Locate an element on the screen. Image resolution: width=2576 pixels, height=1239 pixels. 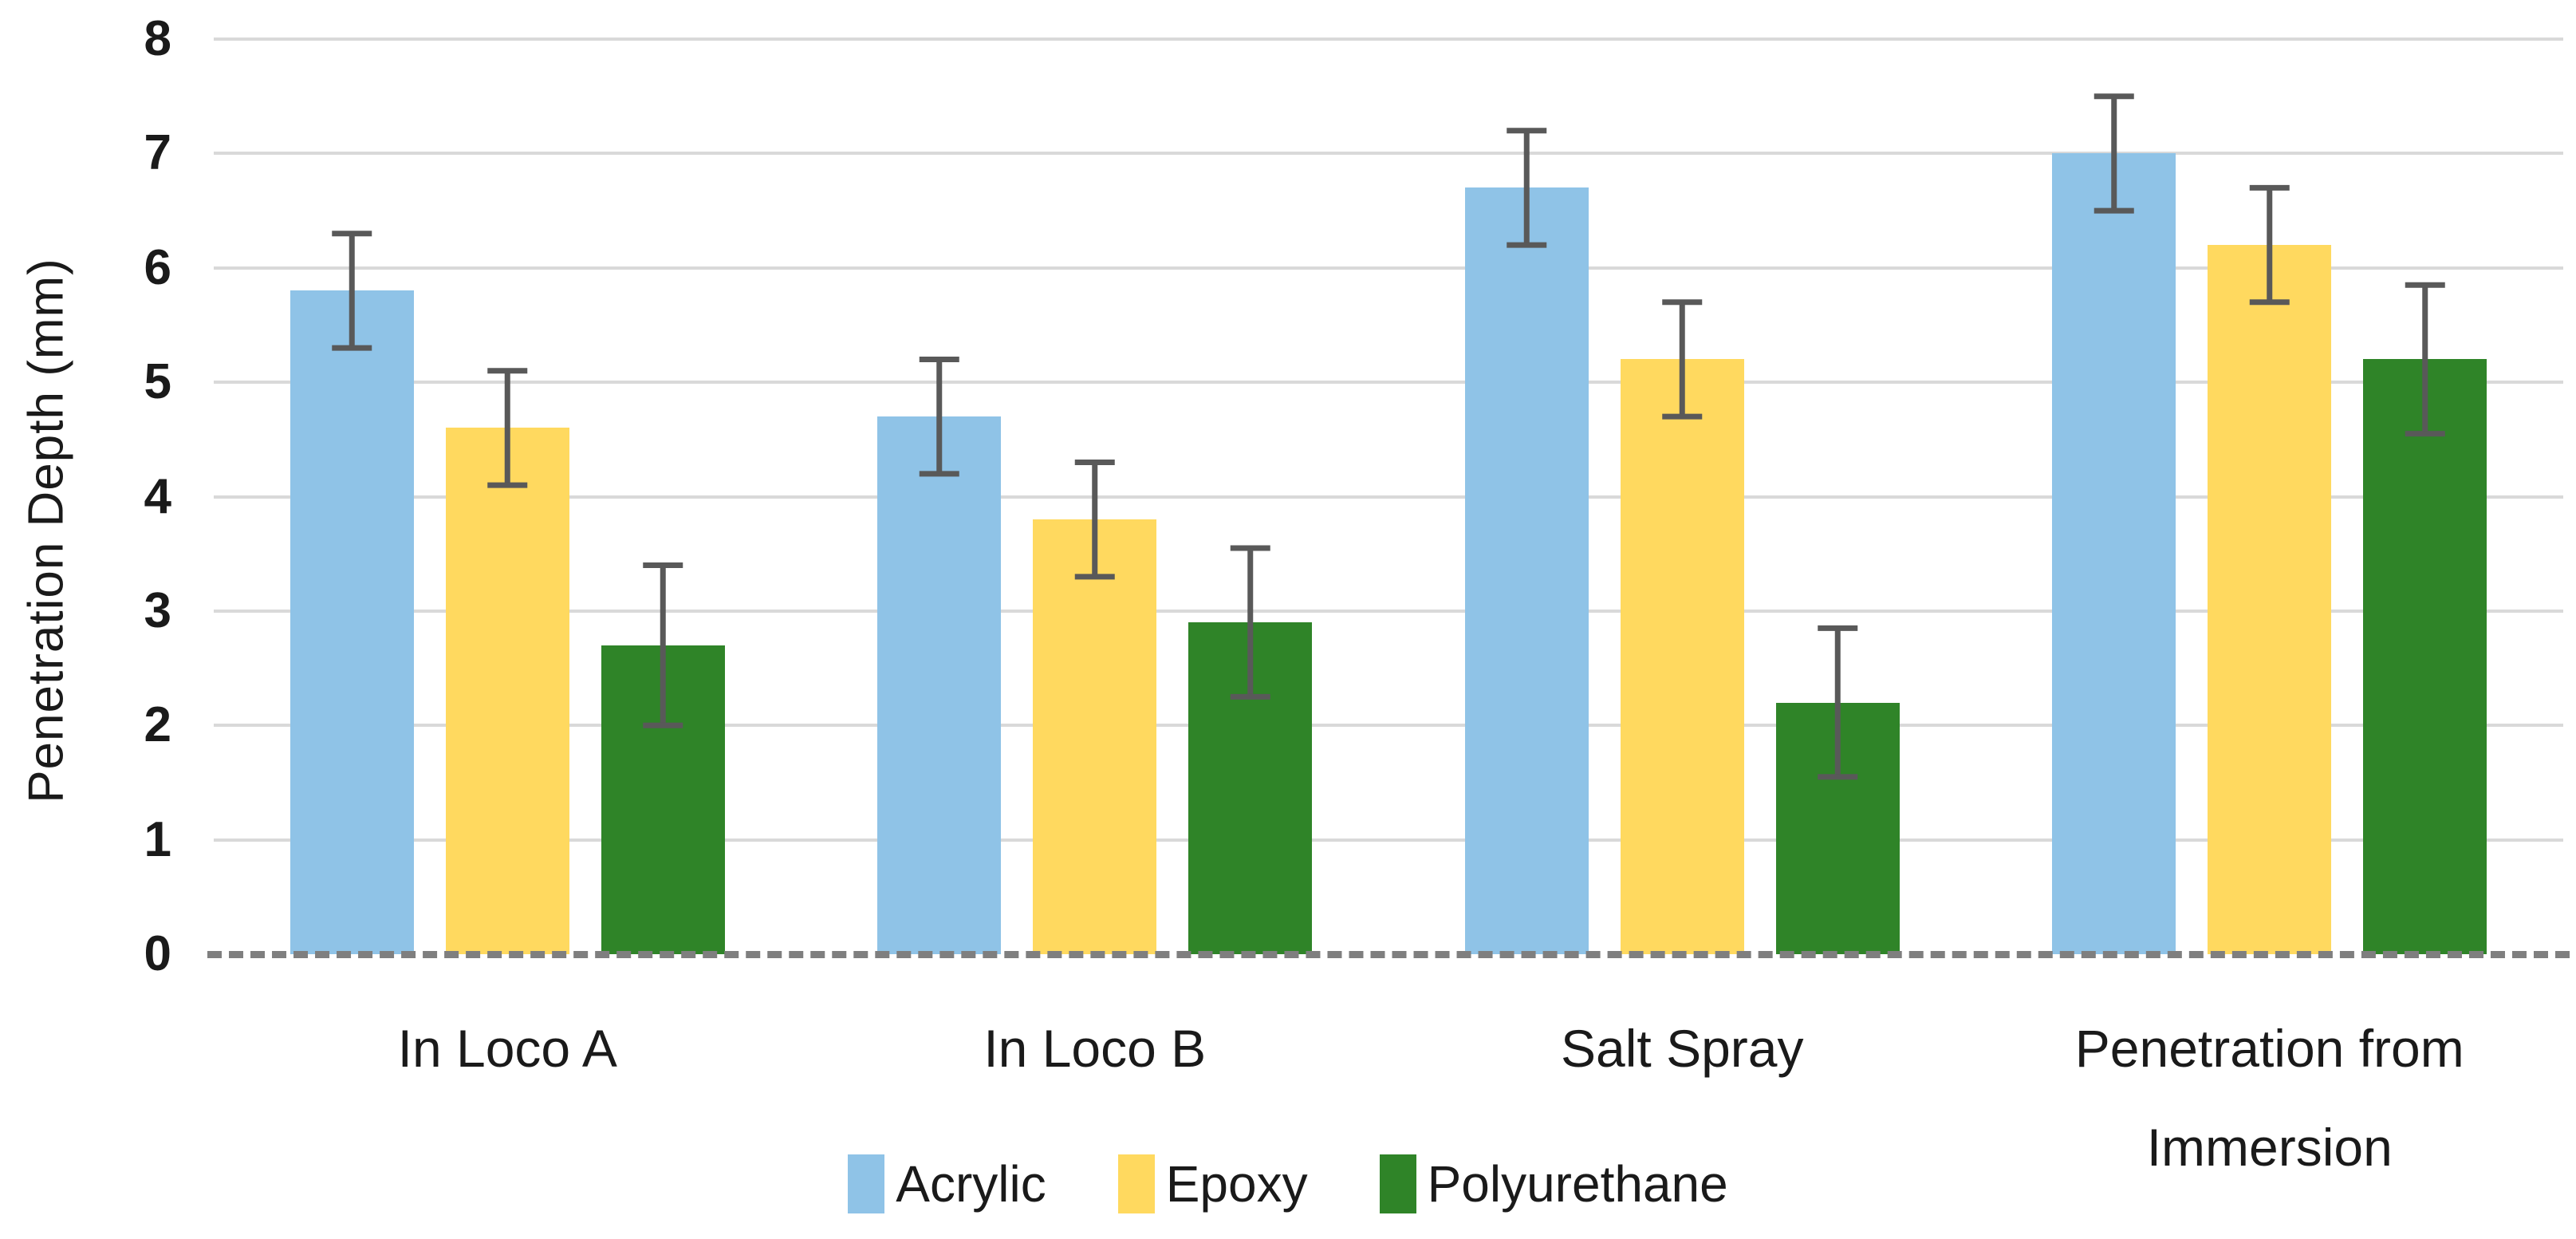
x-axis-category-label: Penetration from Immersion is located at coordinates (2269, 1098).